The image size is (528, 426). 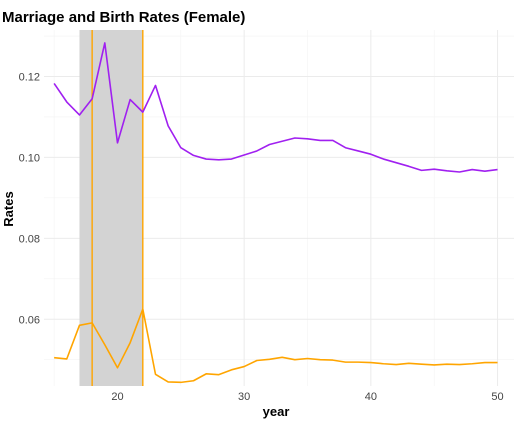 I want to click on y-tick-label: 0.12, so click(x=29, y=78).